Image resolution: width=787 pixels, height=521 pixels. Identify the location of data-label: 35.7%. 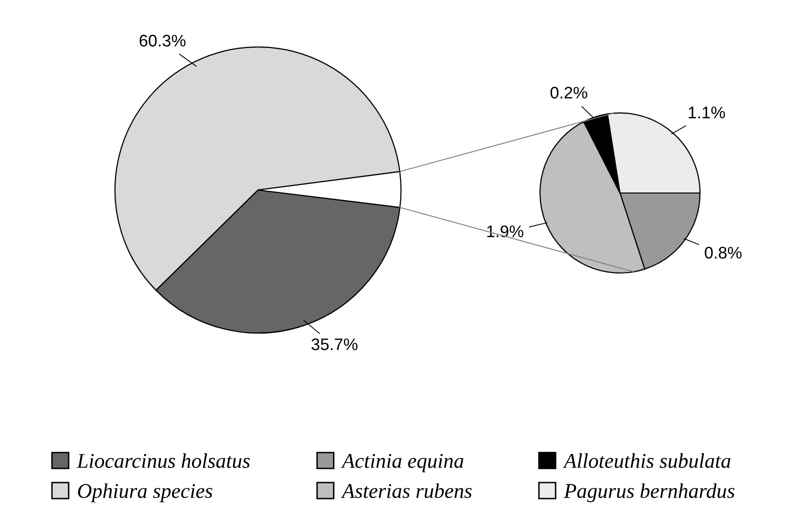
(334, 344).